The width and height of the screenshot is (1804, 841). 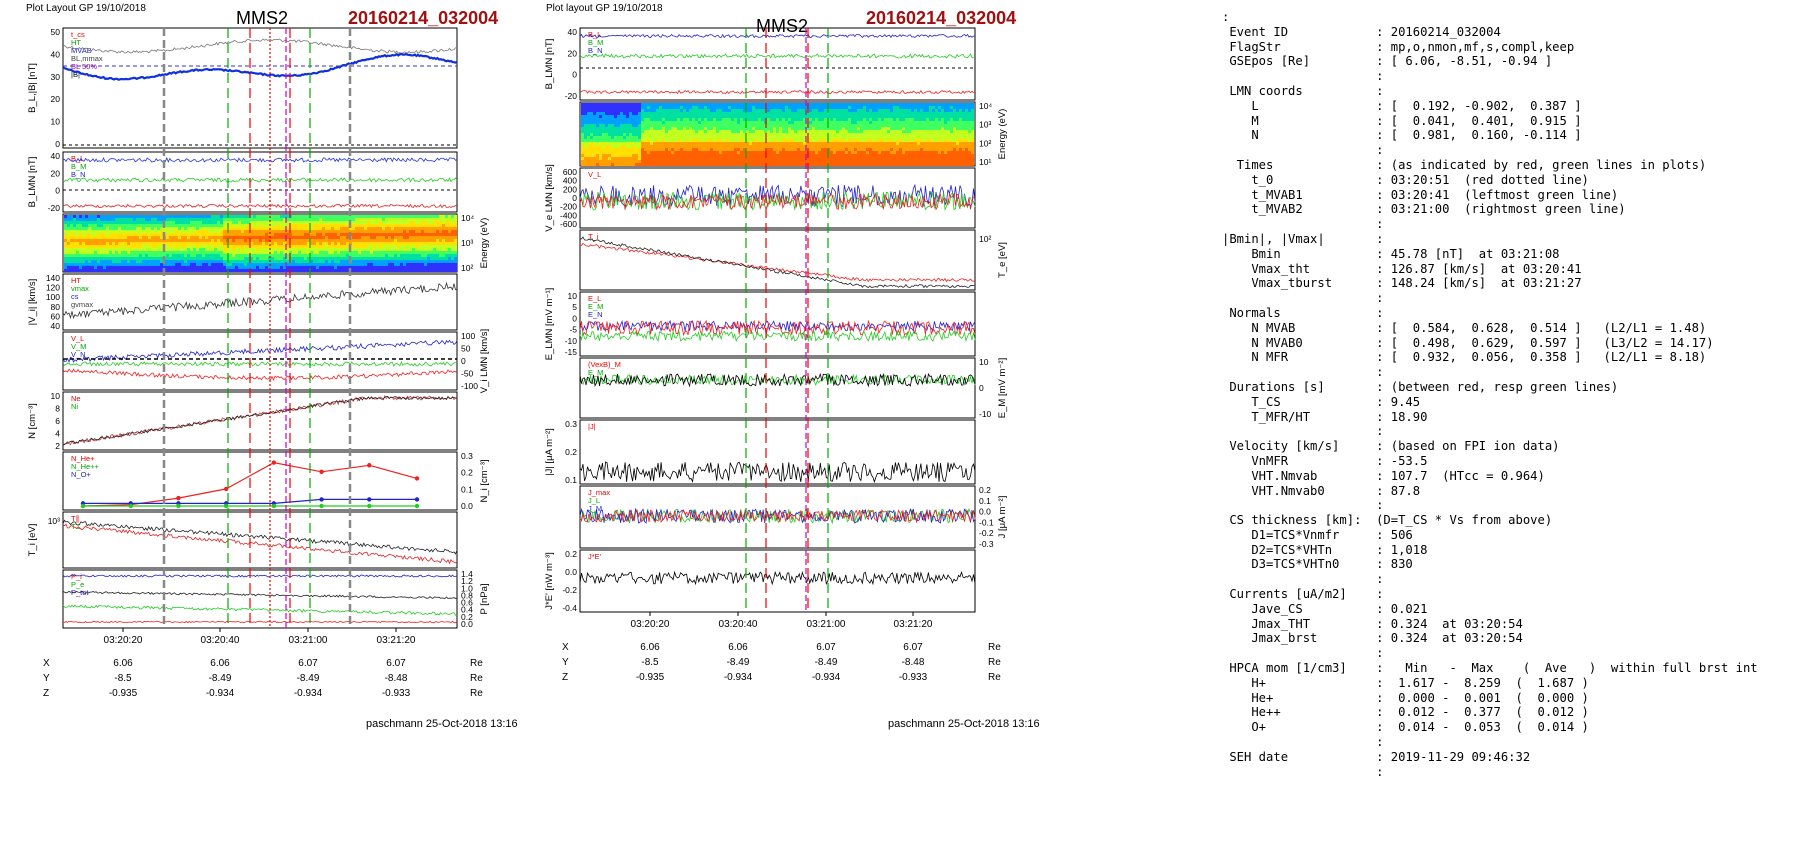 What do you see at coordinates (53, 297) in the screenshot?
I see `y-tick-label: 100` at bounding box center [53, 297].